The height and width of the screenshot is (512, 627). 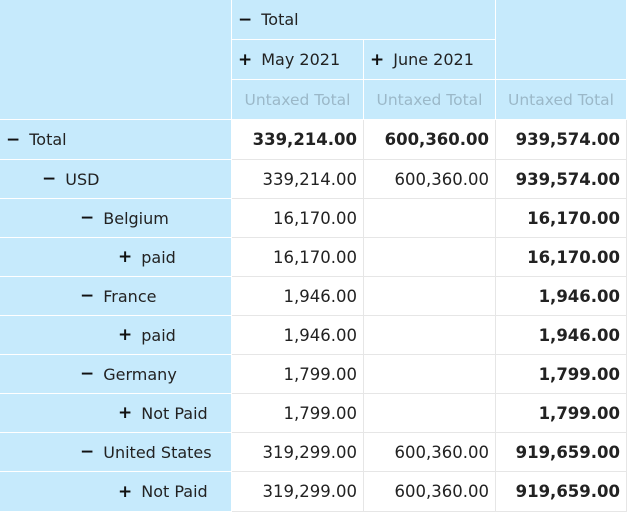 I want to click on col-header-june-2021: + June 2021, so click(x=430, y=60).